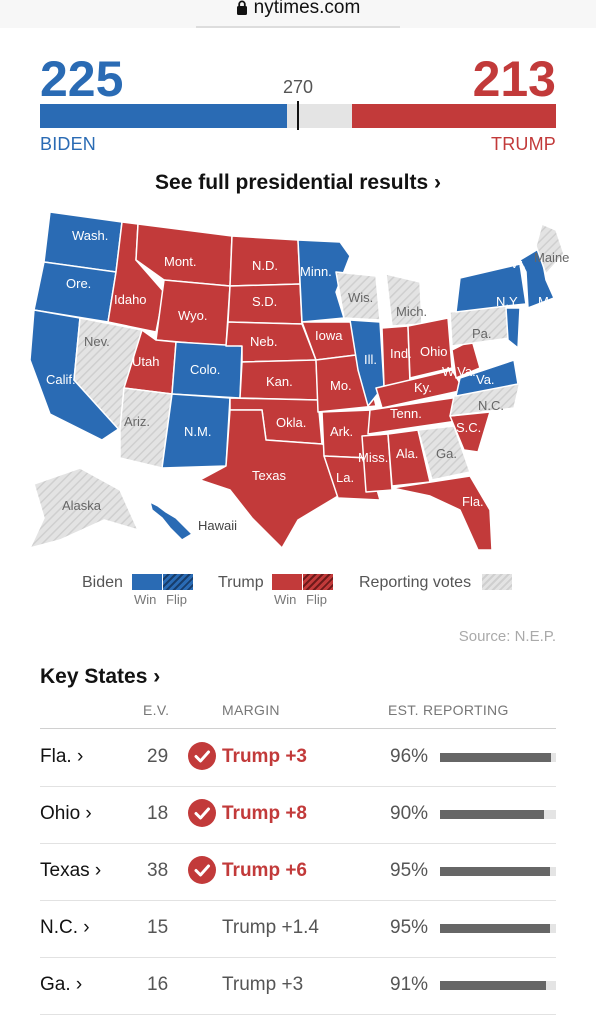  Describe the element at coordinates (66, 813) in the screenshot. I see `state-name: Ohio ›` at that location.